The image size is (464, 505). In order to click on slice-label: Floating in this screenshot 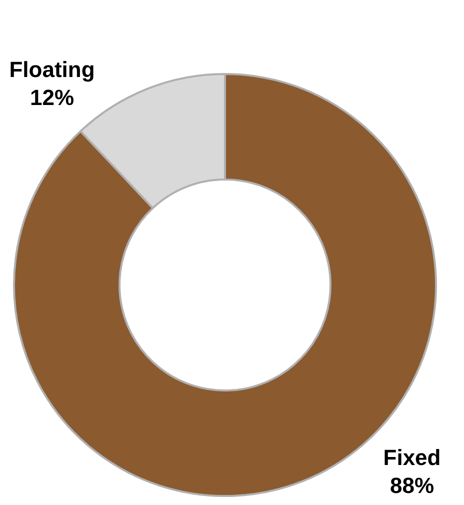, I will do `click(52, 69)`.